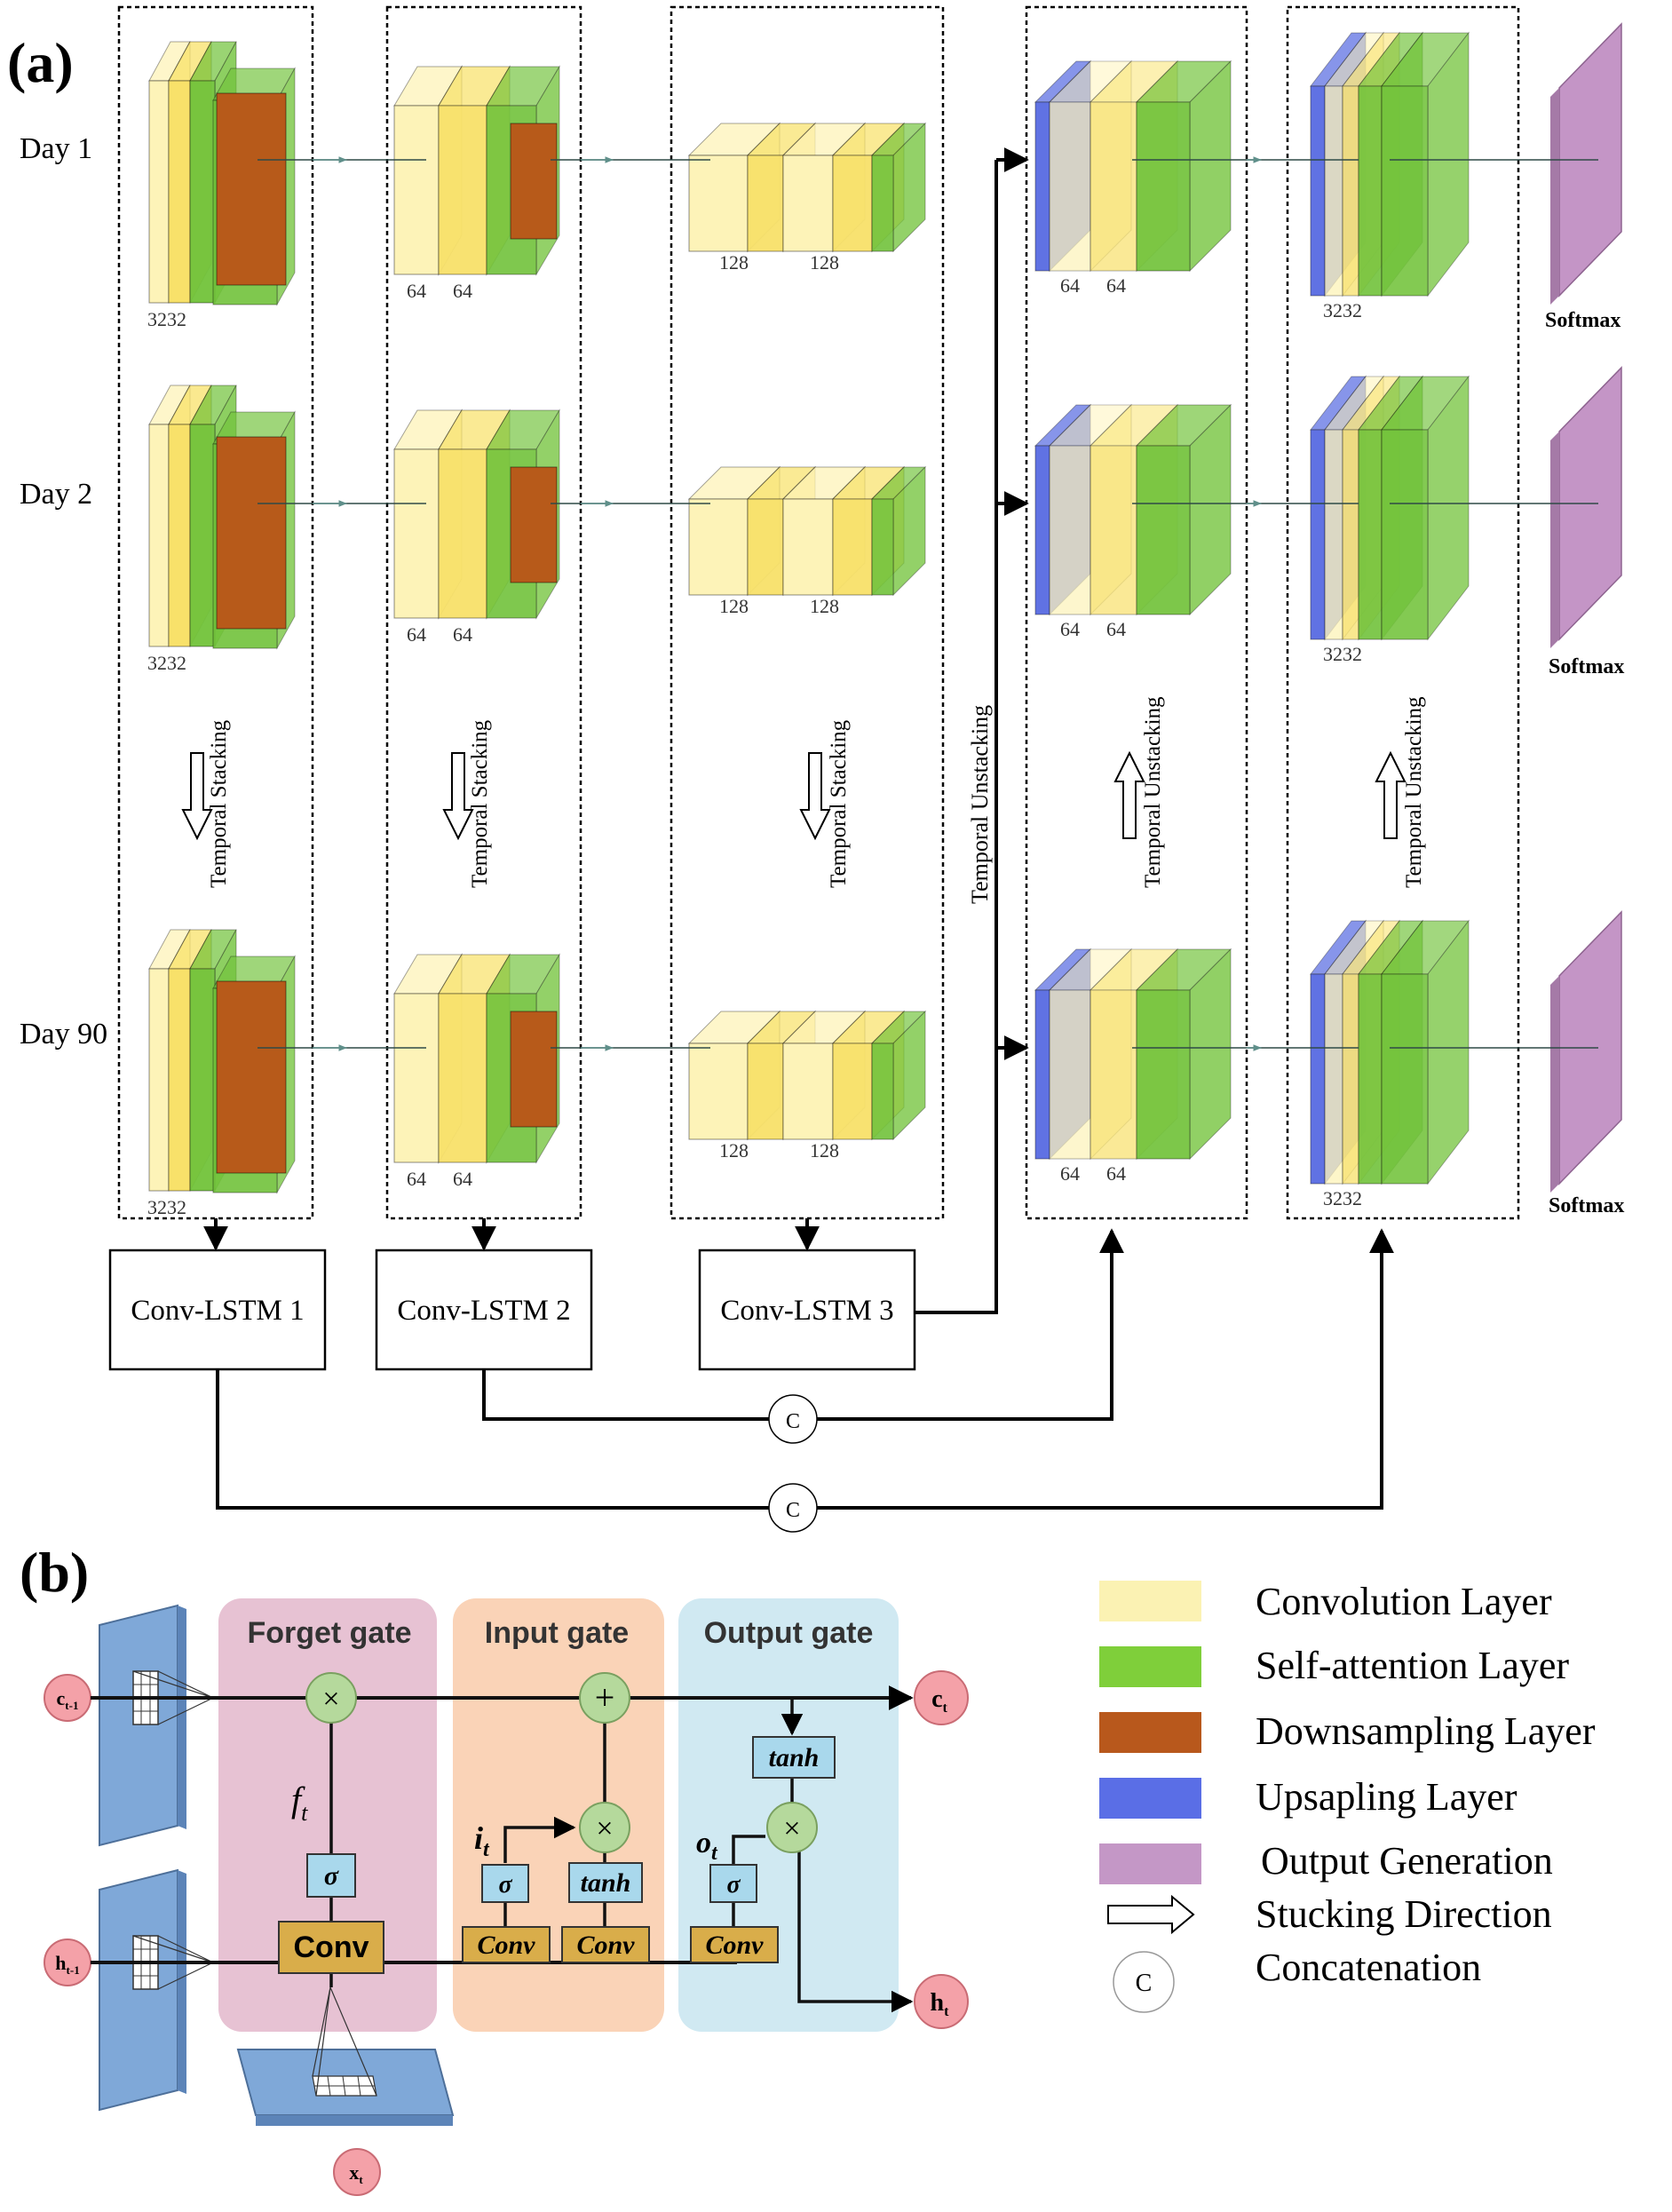  Describe the element at coordinates (534, 1069) in the screenshot. I see `enc2-downsample-day90` at that location.